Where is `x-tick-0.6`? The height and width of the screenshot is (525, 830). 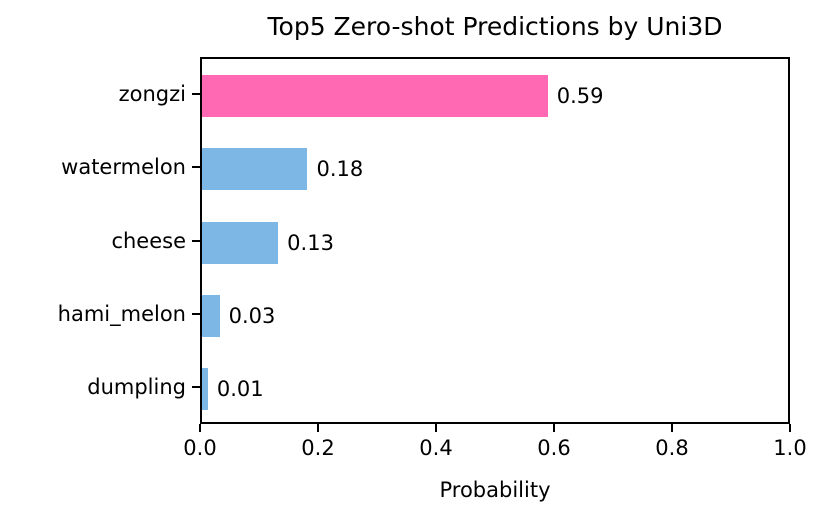 x-tick-0.6 is located at coordinates (554, 428).